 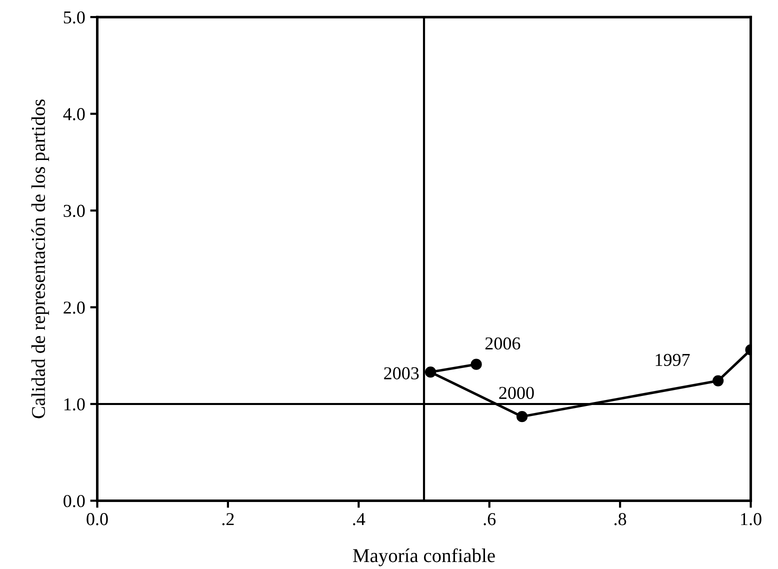 What do you see at coordinates (516, 393) in the screenshot?
I see `annotation: 2000` at bounding box center [516, 393].